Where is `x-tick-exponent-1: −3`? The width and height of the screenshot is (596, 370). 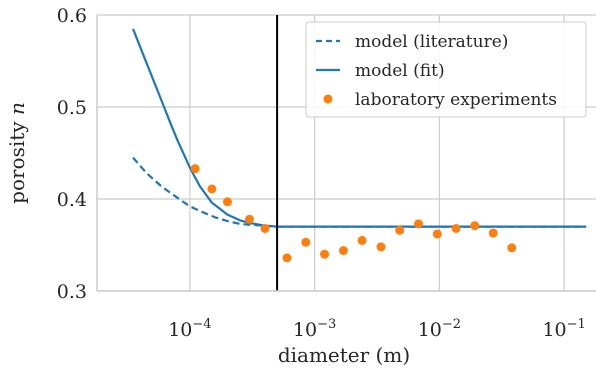 x-tick-exponent-1: −3 is located at coordinates (326, 324).